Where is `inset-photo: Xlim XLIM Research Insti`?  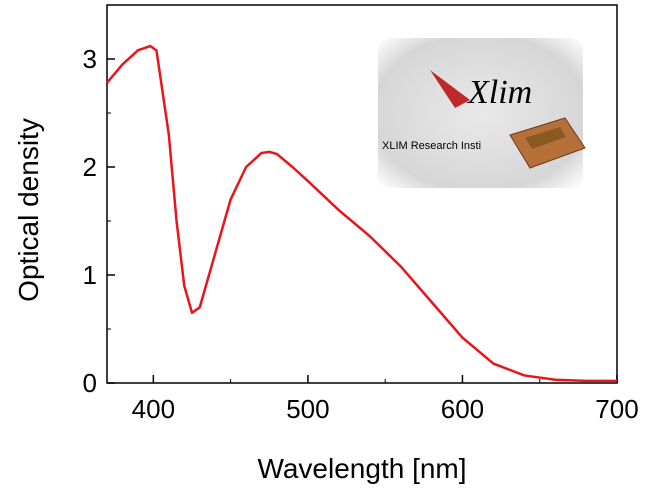
inset-photo: Xlim XLIM Research Insti is located at coordinates (482, 113).